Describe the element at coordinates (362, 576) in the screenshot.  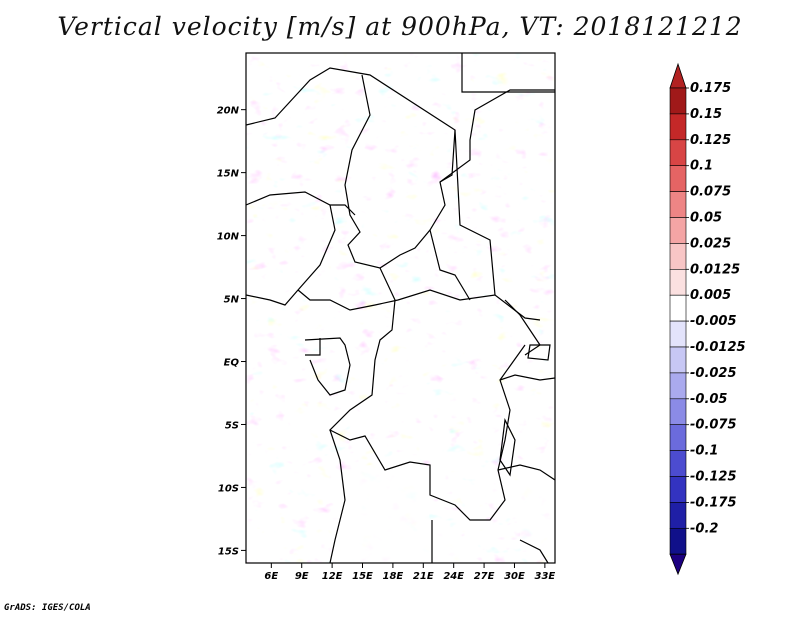
I see `lon-tick-label: 15E` at that location.